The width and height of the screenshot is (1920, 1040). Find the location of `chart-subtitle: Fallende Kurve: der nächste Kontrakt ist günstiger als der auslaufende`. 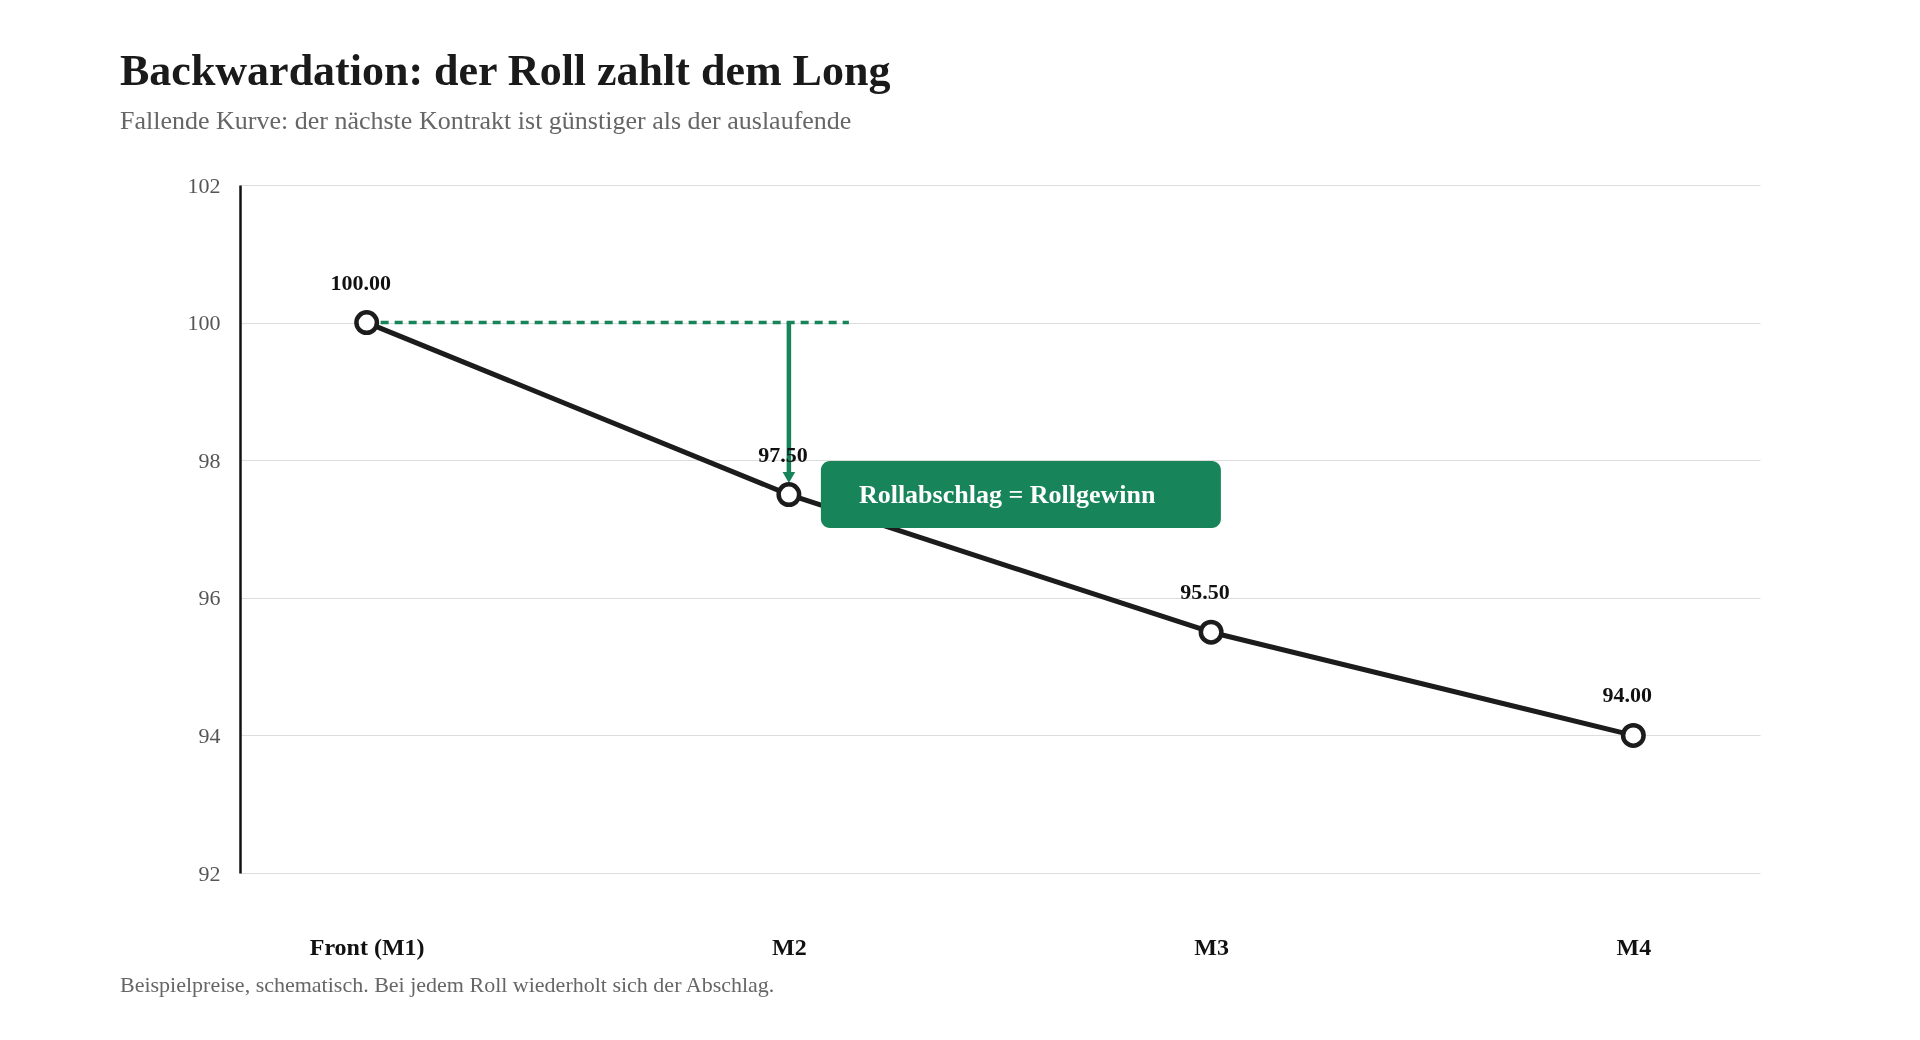

chart-subtitle: Fallende Kurve: der nächste Kontrakt ist günstiger als der auslaufende is located at coordinates (486, 120).